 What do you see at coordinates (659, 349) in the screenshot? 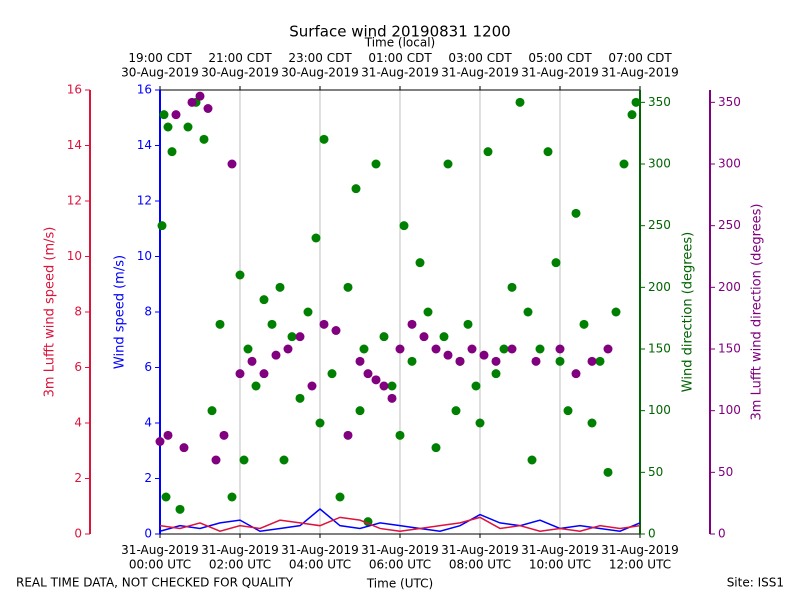
I see `y-tick-label: 150` at bounding box center [659, 349].